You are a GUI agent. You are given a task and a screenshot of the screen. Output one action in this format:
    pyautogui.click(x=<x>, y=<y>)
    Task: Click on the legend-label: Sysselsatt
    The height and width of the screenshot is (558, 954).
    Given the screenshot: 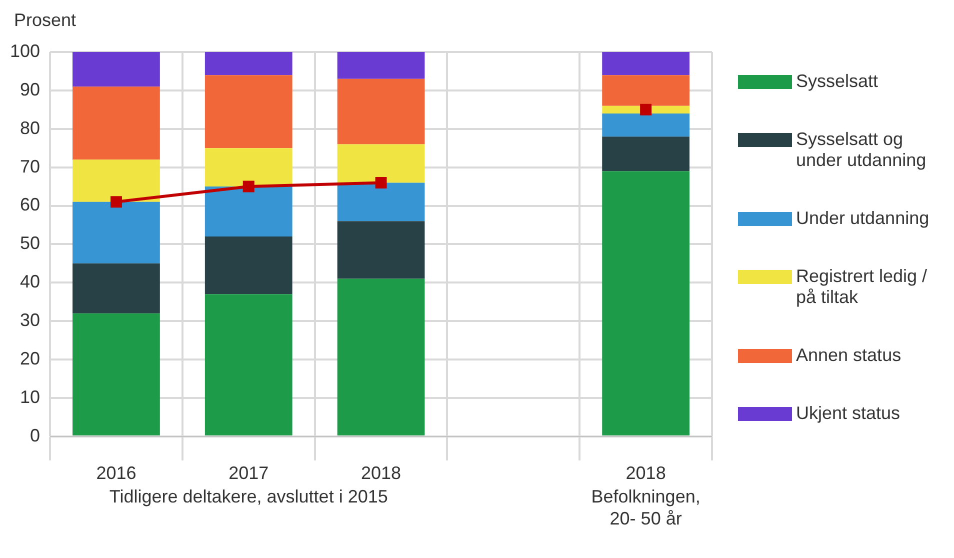 What is the action you would take?
    pyautogui.click(x=837, y=81)
    